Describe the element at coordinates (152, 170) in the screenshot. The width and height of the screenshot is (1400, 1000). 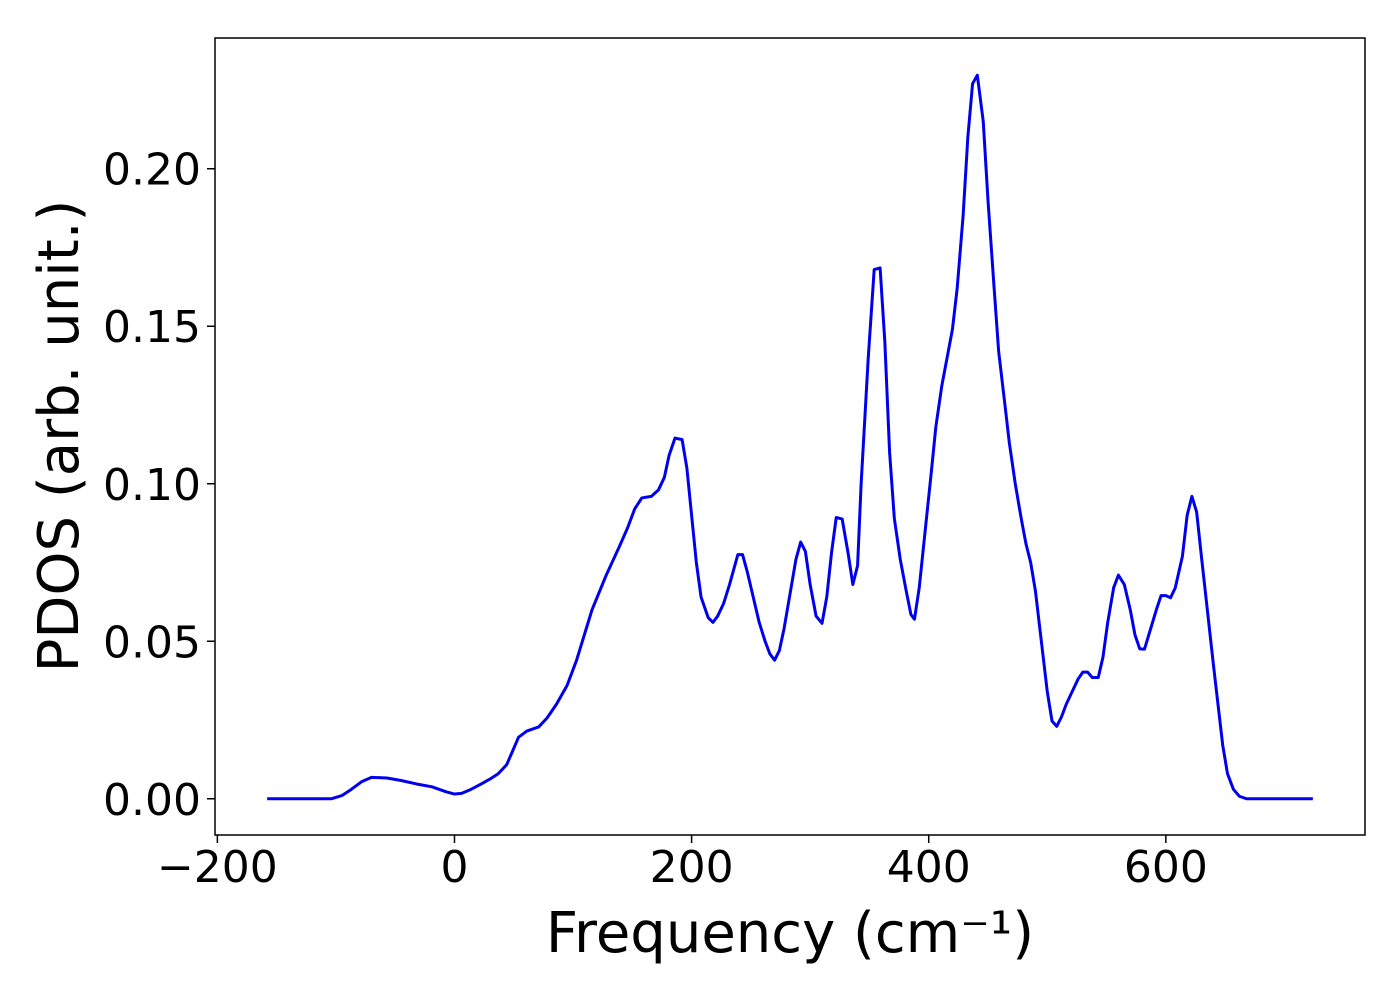
I see `y-tick-label: 0.20` at that location.